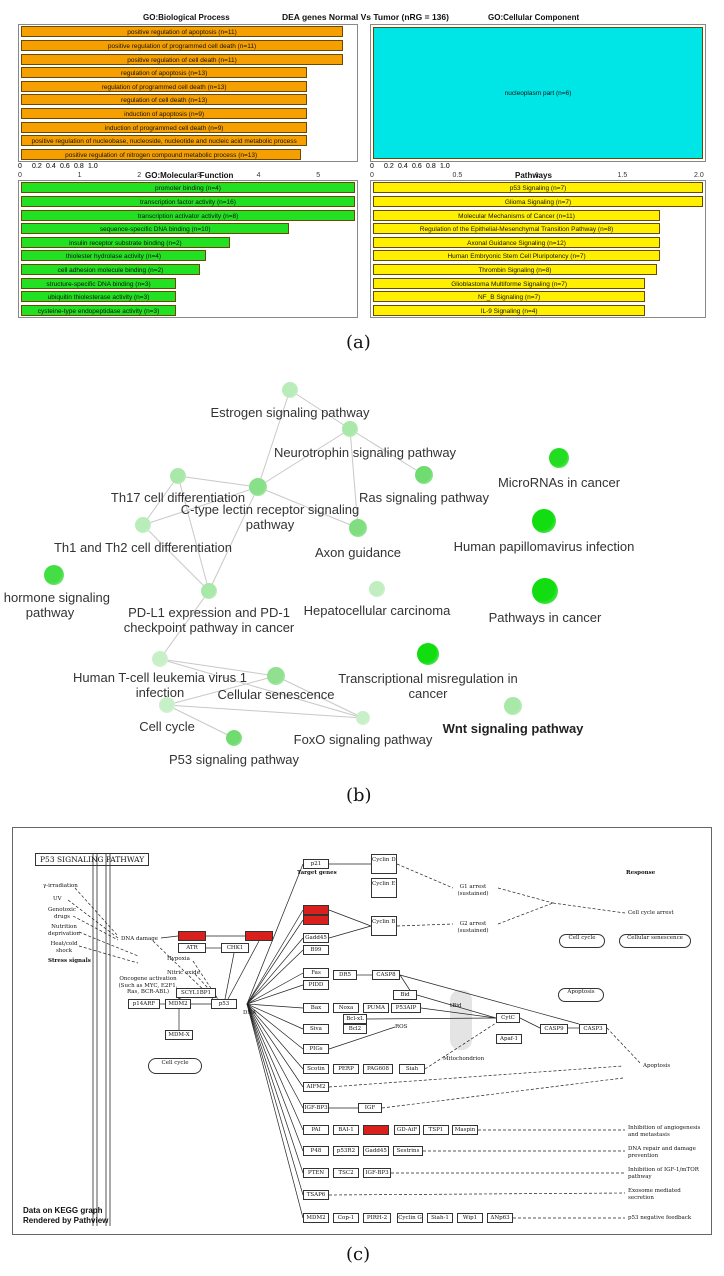 Image resolution: width=724 pixels, height=1276 pixels. Describe the element at coordinates (259, 936) in the screenshot. I see `gene-chk2: CHK2` at that location.